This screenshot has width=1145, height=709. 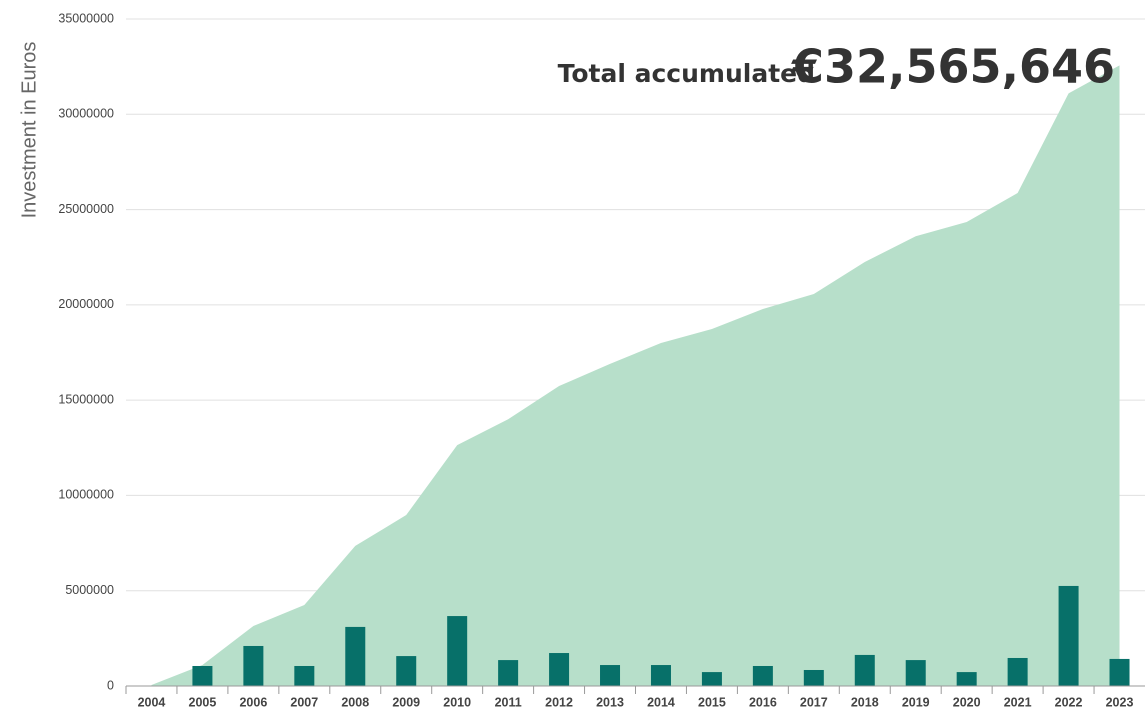 I want to click on x-tick-label: 2015, so click(x=712, y=702).